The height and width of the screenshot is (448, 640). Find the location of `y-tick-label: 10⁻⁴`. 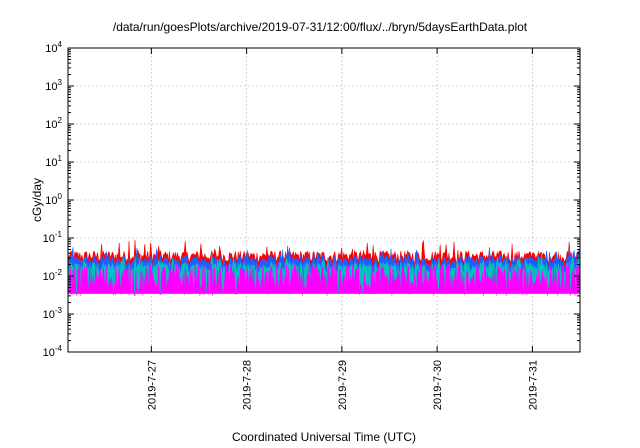

y-tick-label: 10⁻⁴ is located at coordinates (53, 351).